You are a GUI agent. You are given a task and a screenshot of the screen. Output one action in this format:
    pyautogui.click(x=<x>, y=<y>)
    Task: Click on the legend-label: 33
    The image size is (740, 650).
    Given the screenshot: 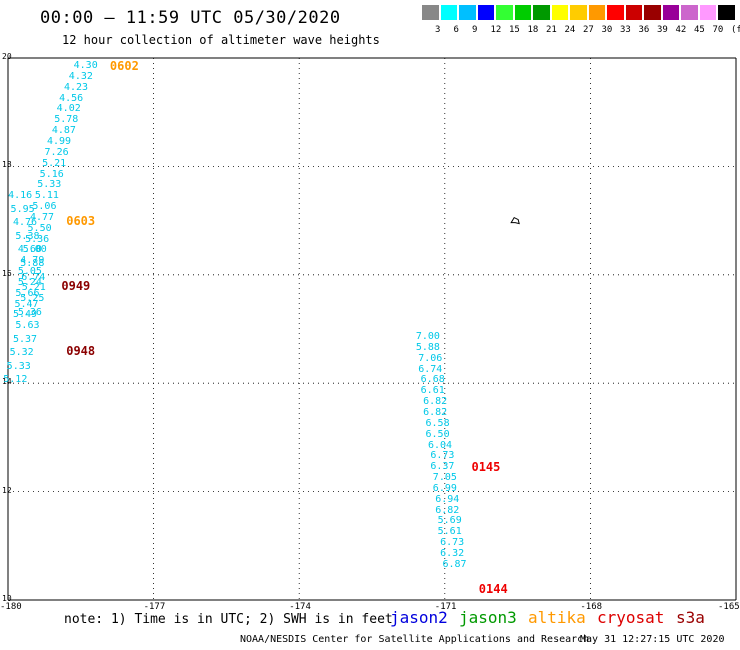 What is the action you would take?
    pyautogui.click(x=625, y=30)
    